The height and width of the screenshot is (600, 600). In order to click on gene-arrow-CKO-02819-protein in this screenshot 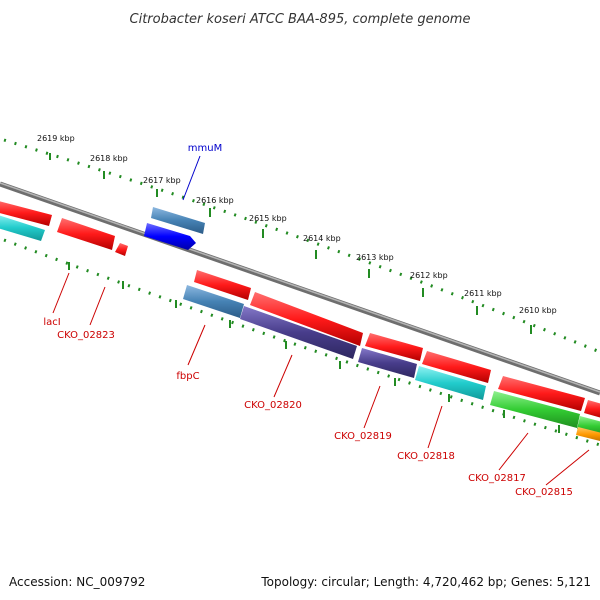, I will do `click(387, 363)`.